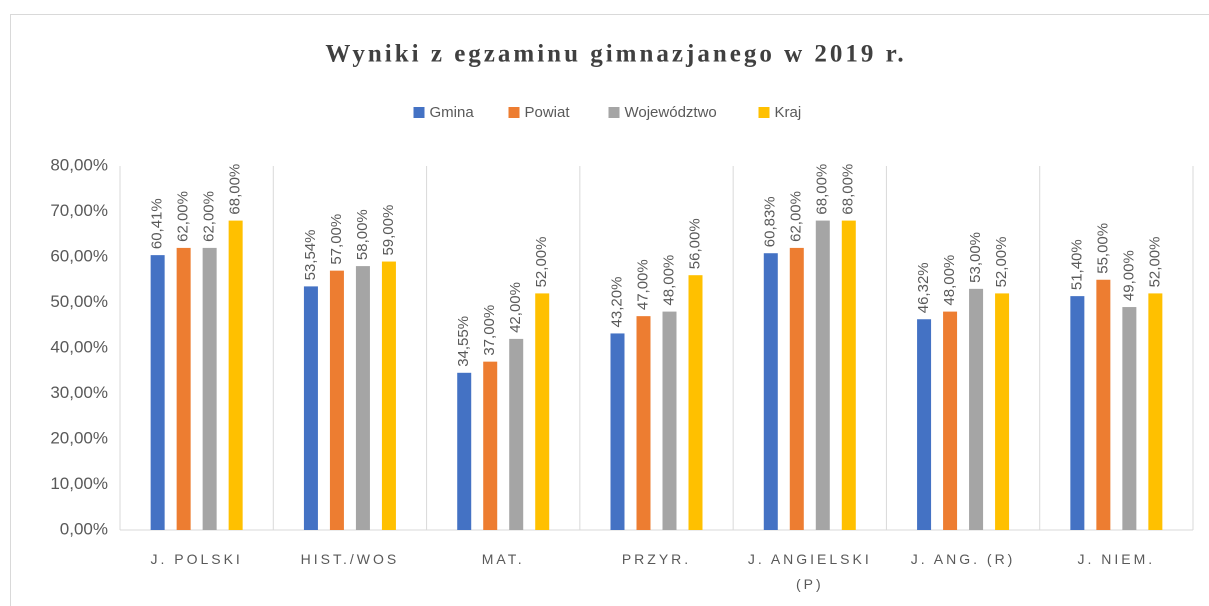  What do you see at coordinates (809, 571) in the screenshot?
I see `x-tick-label: J. ANGIELSKI (P)` at bounding box center [809, 571].